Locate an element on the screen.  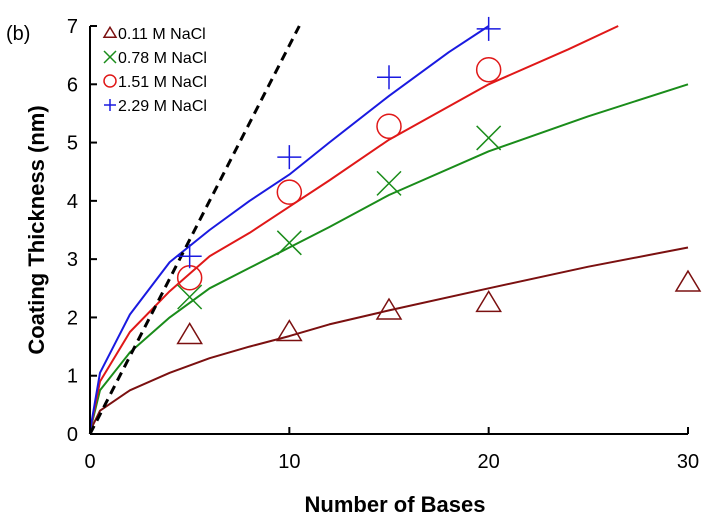
x-tick-label: 30 is located at coordinates (688, 462).